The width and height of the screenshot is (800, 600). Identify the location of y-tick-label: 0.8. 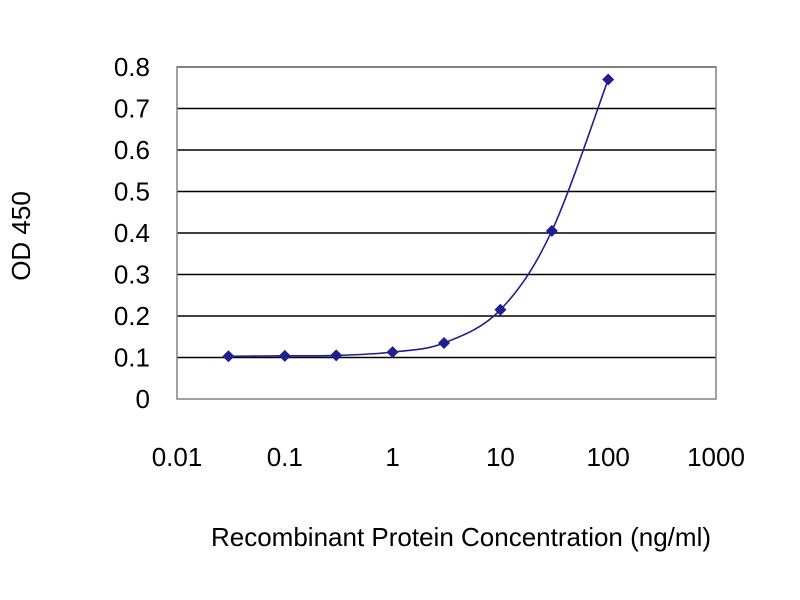
(132, 67).